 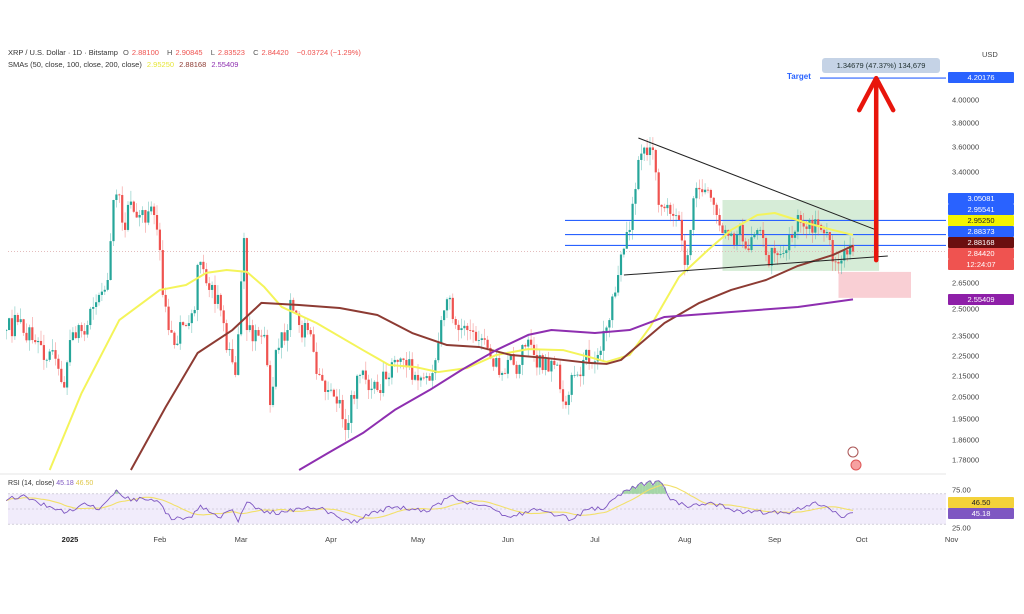 What do you see at coordinates (961, 490) in the screenshot?
I see `rsi-tick-label: 75.00` at bounding box center [961, 490].